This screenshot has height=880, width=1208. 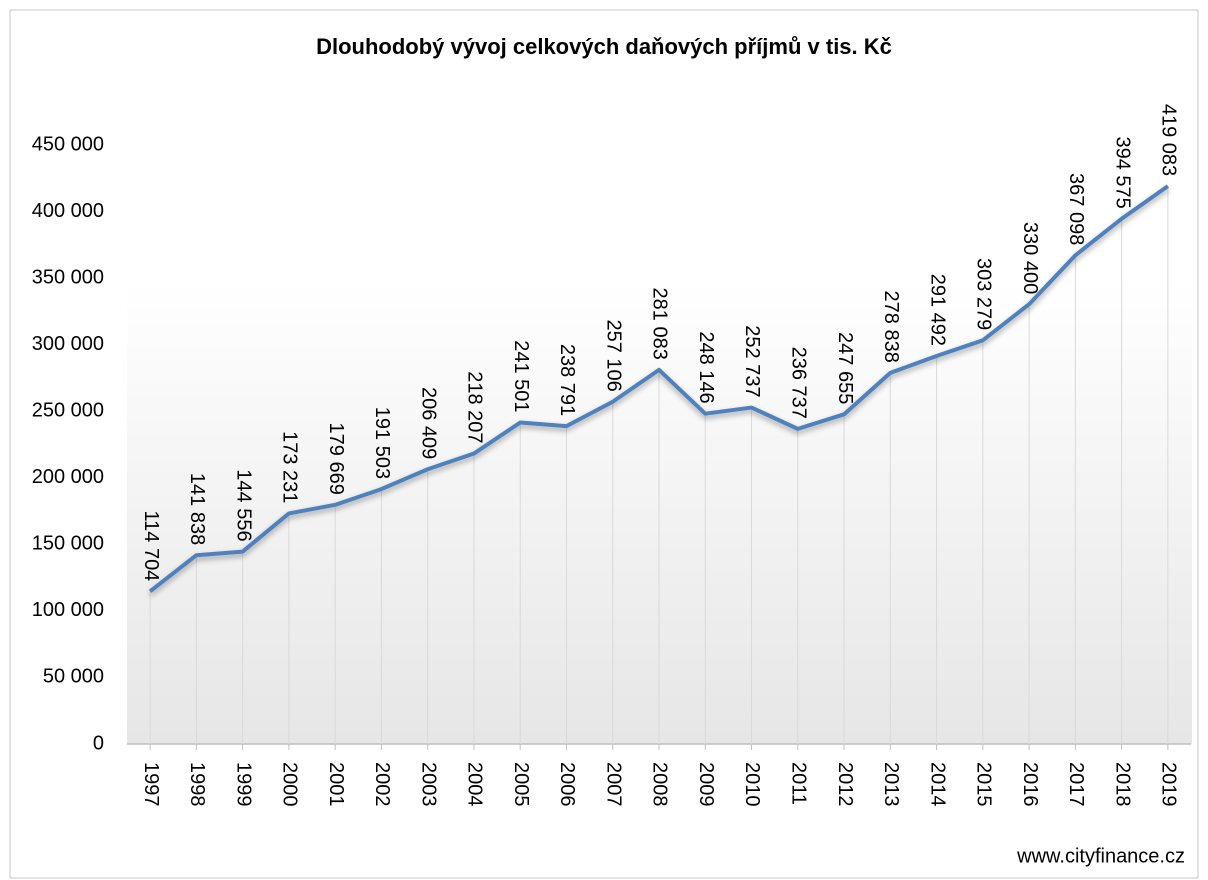 I want to click on x-tick-label: 2001, so click(x=336, y=784).